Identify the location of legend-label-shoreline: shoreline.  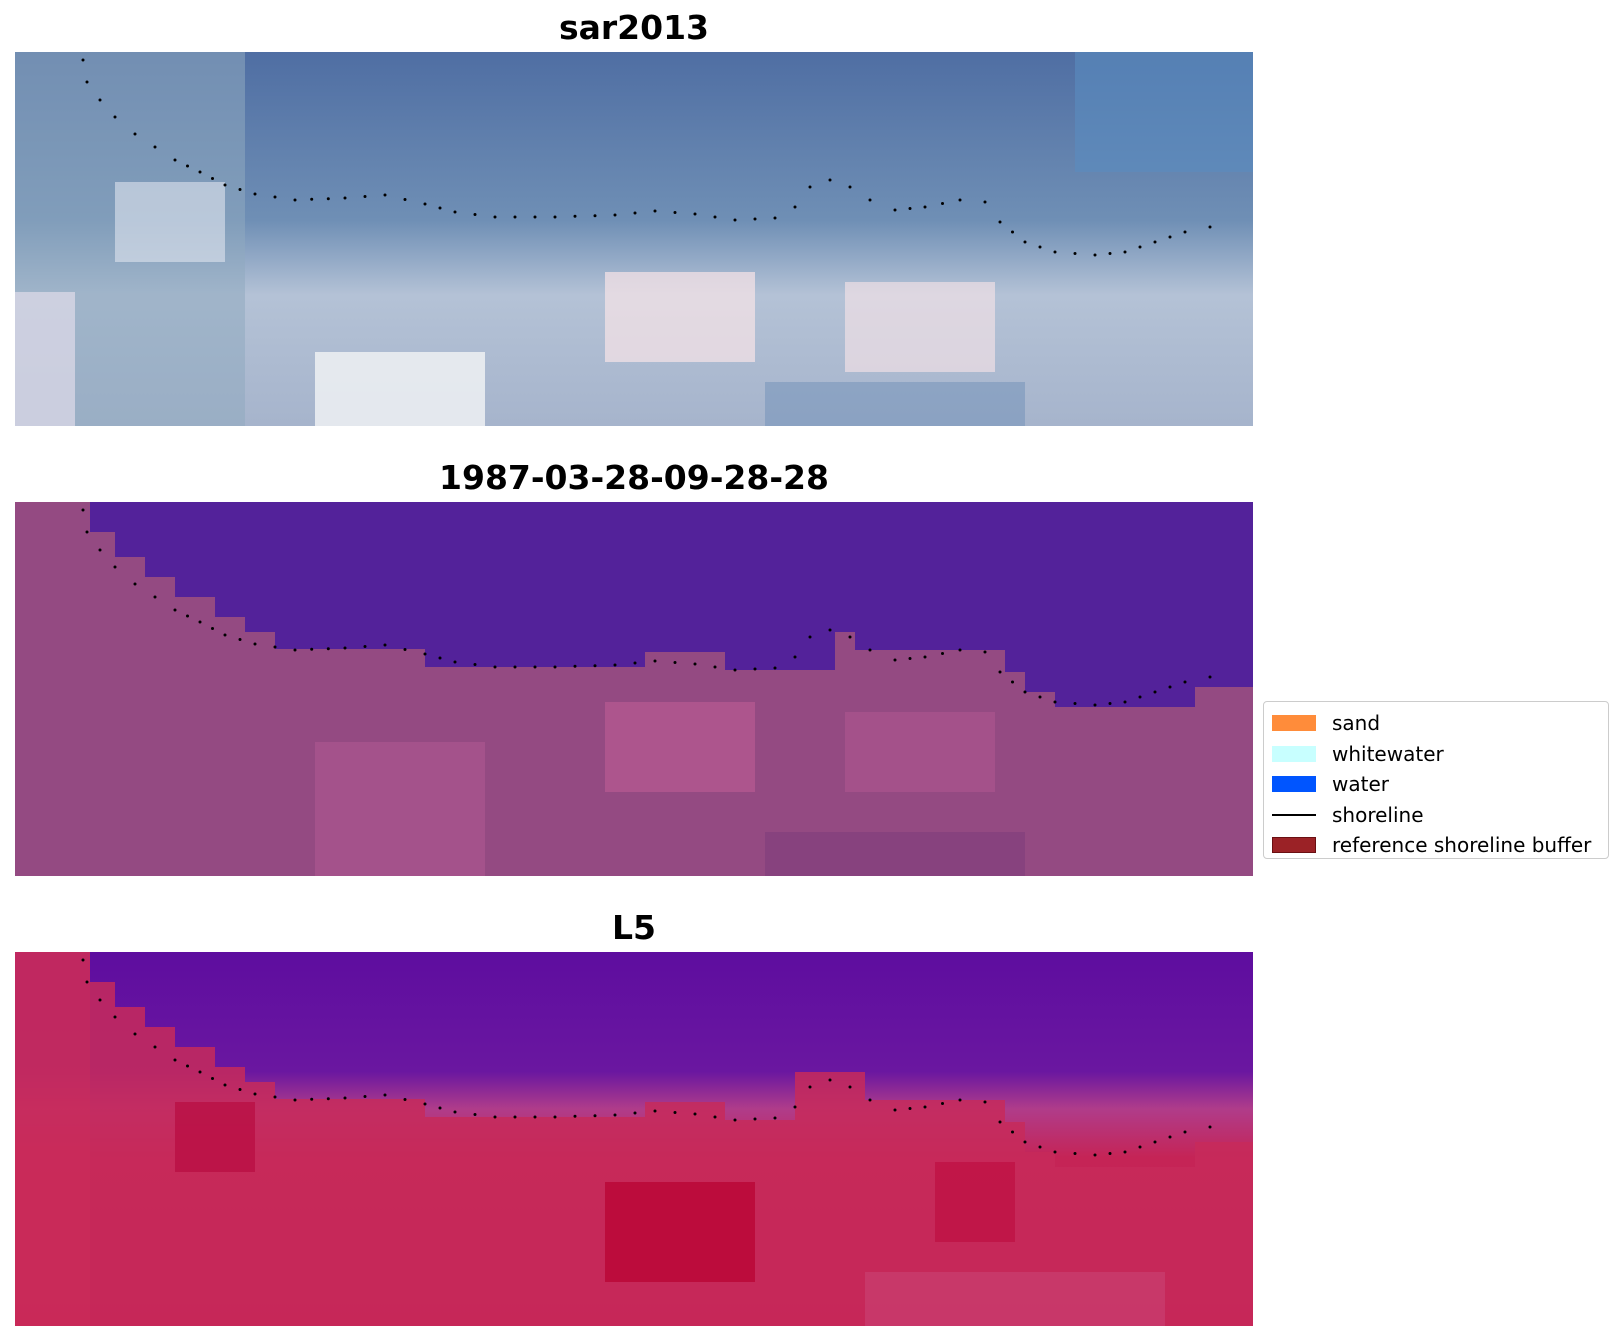
(1378, 814).